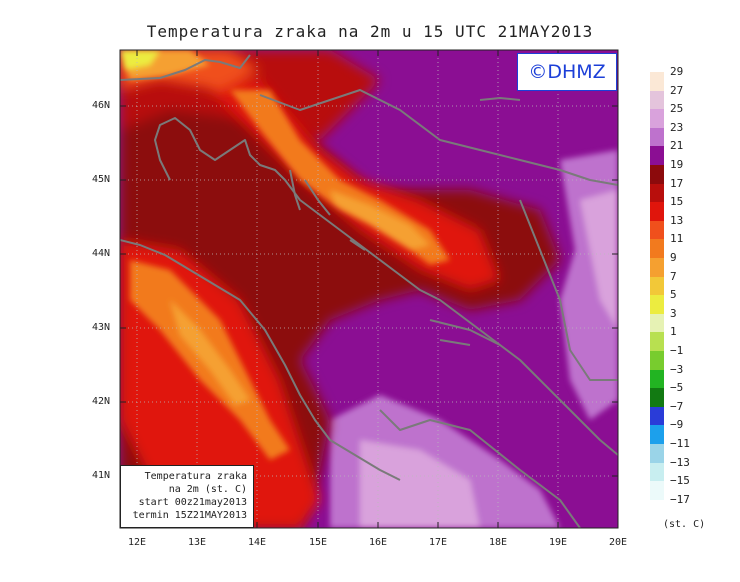  What do you see at coordinates (677, 369) in the screenshot?
I see `legend-label: −3` at bounding box center [677, 369].